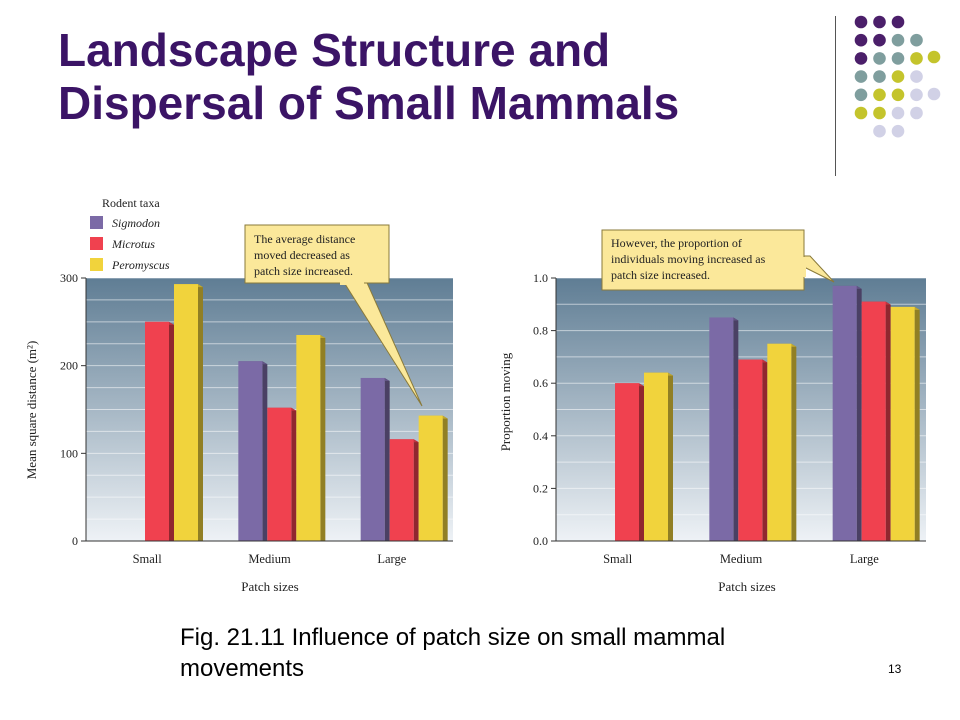  Describe the element at coordinates (540, 278) in the screenshot. I see `y-tick-label: 1.0` at that location.